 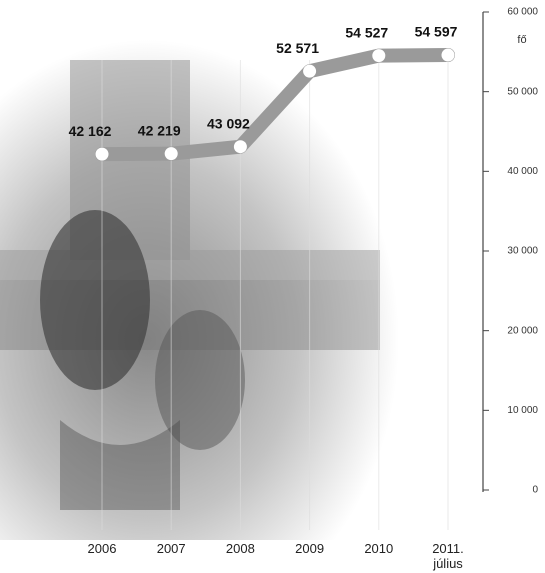 I want to click on data-label: 52 571, so click(x=297, y=48).